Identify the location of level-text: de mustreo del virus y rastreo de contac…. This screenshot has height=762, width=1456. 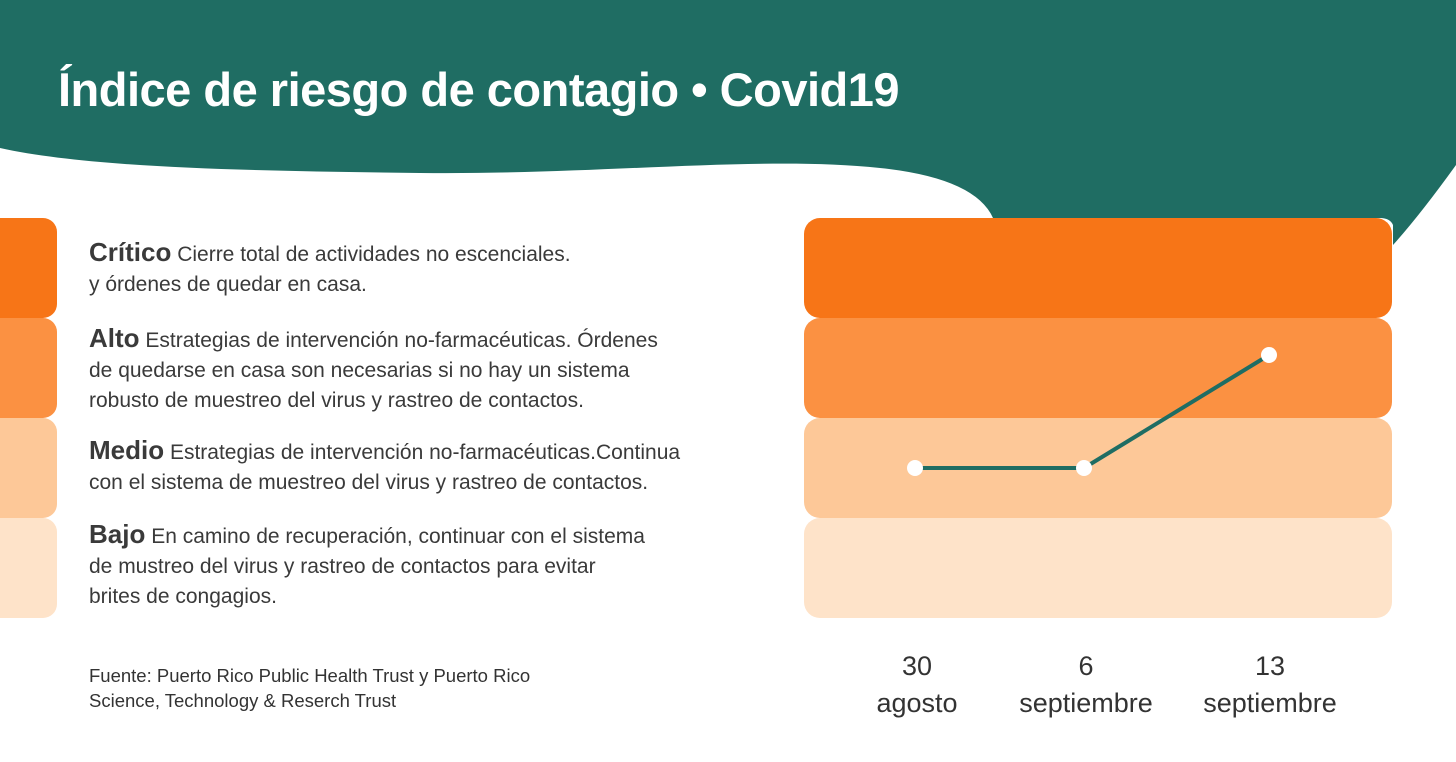
(342, 566).